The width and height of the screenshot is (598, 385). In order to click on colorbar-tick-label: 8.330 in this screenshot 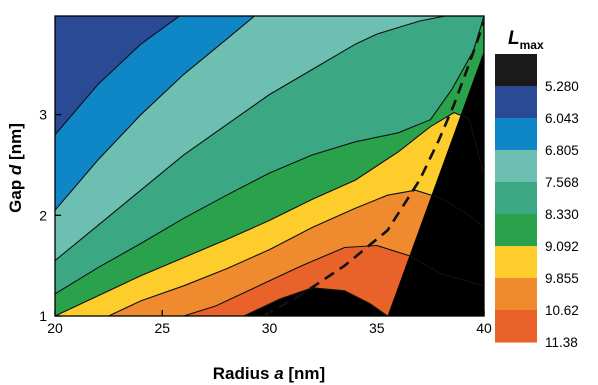, I will do `click(562, 214)`.